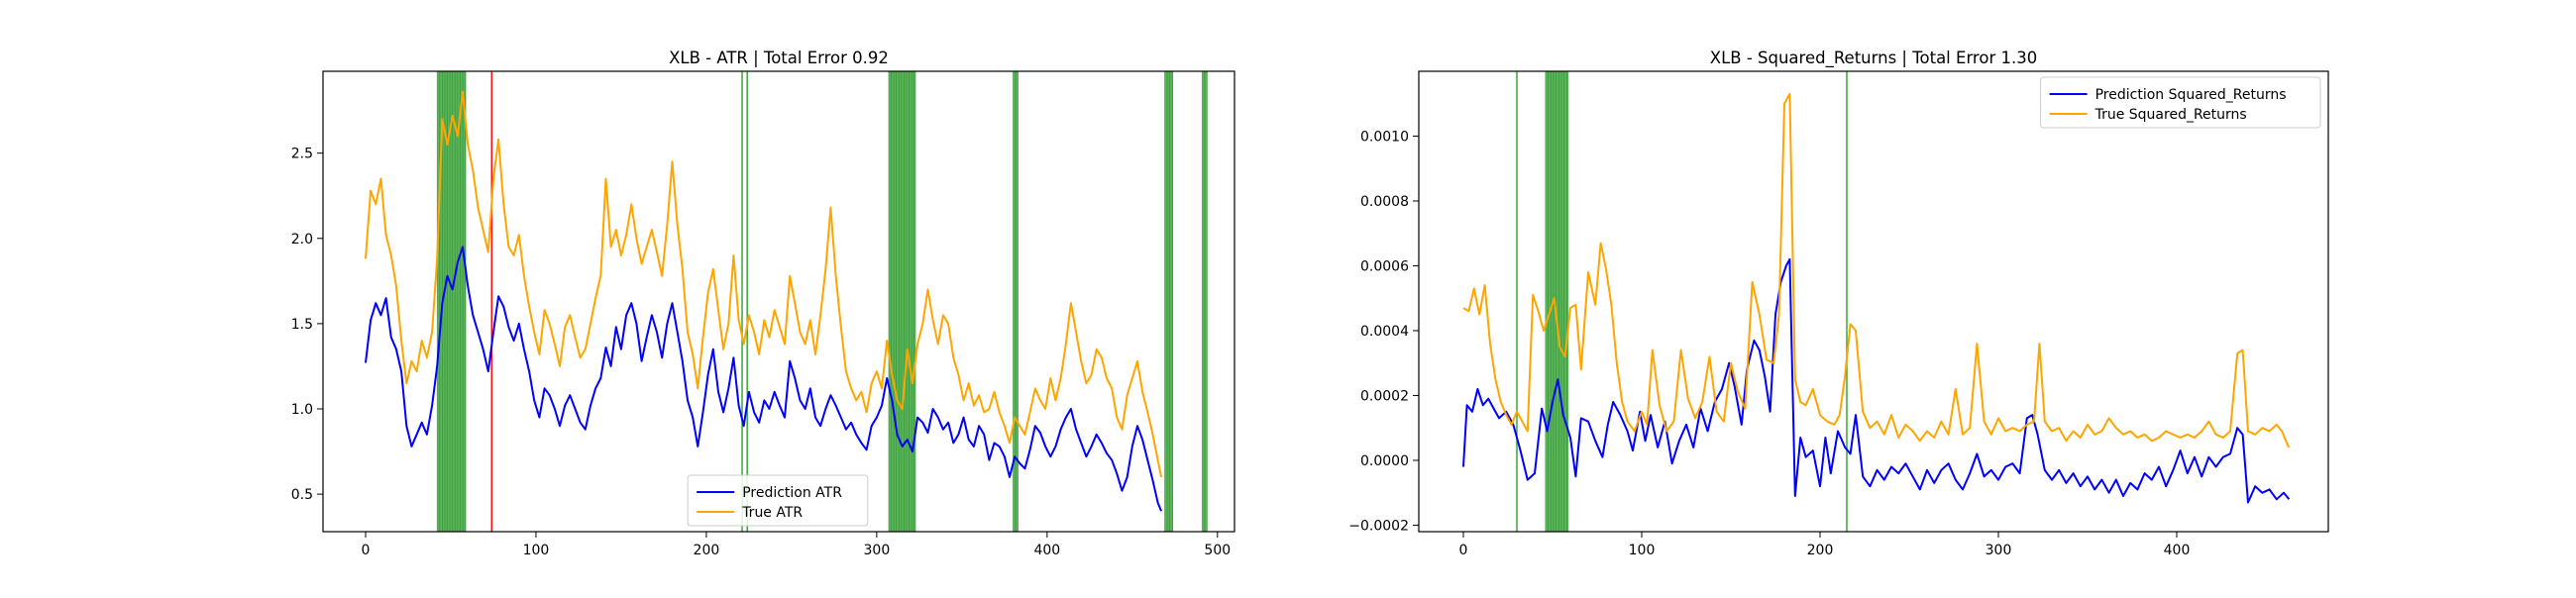 This screenshot has width=2576, height=598. Describe the element at coordinates (302, 410) in the screenshot. I see `y-tick-label: 1.0` at that location.